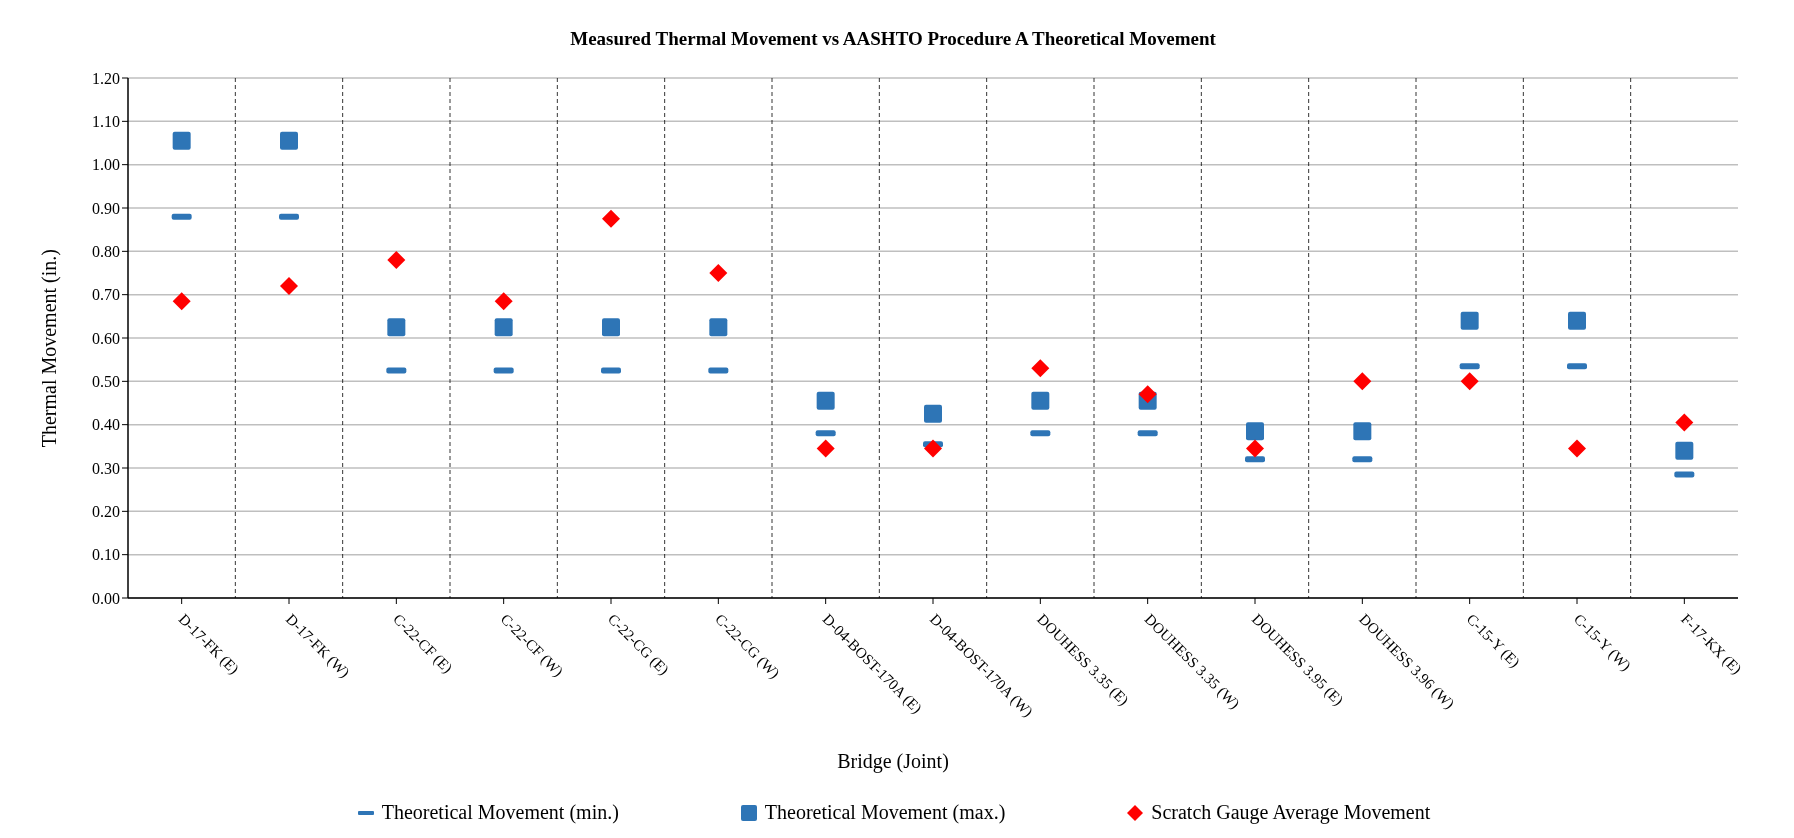  I want to click on y-tick-label: 0.90, so click(106, 208).